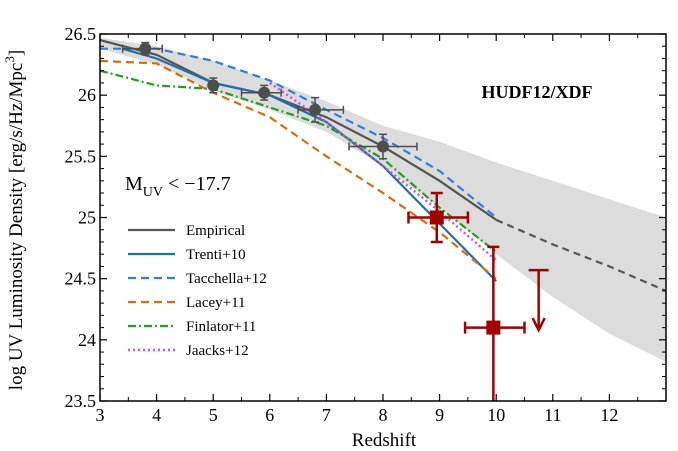 The image size is (678, 451). What do you see at coordinates (552, 415) in the screenshot?
I see `x-tick-label-8: 11` at bounding box center [552, 415].